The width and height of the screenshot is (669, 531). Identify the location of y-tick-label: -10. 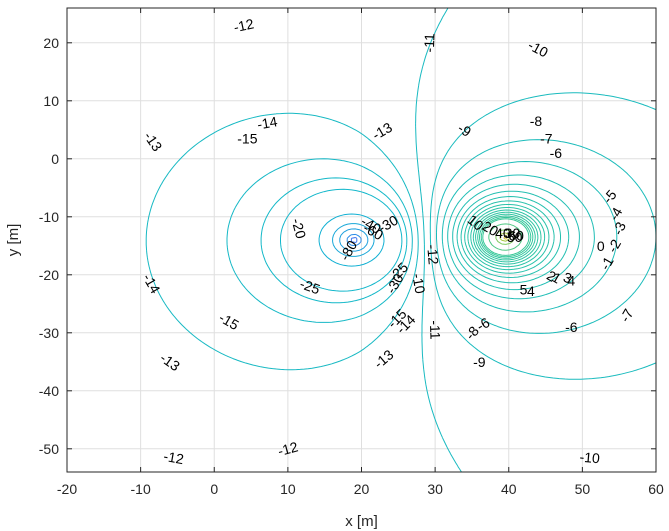
(49, 217).